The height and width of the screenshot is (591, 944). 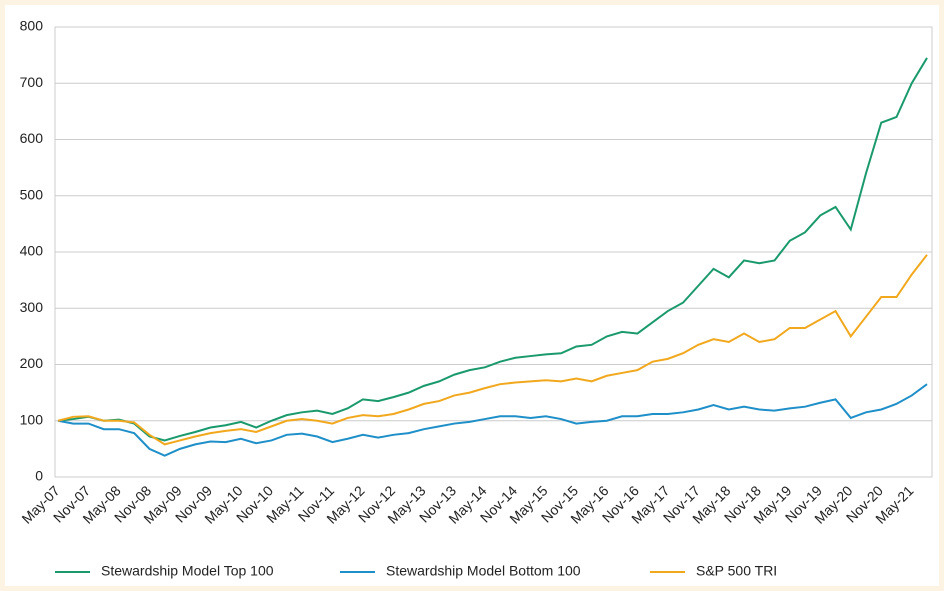 I want to click on legend-label: S&P 500 TRI, so click(x=736, y=571).